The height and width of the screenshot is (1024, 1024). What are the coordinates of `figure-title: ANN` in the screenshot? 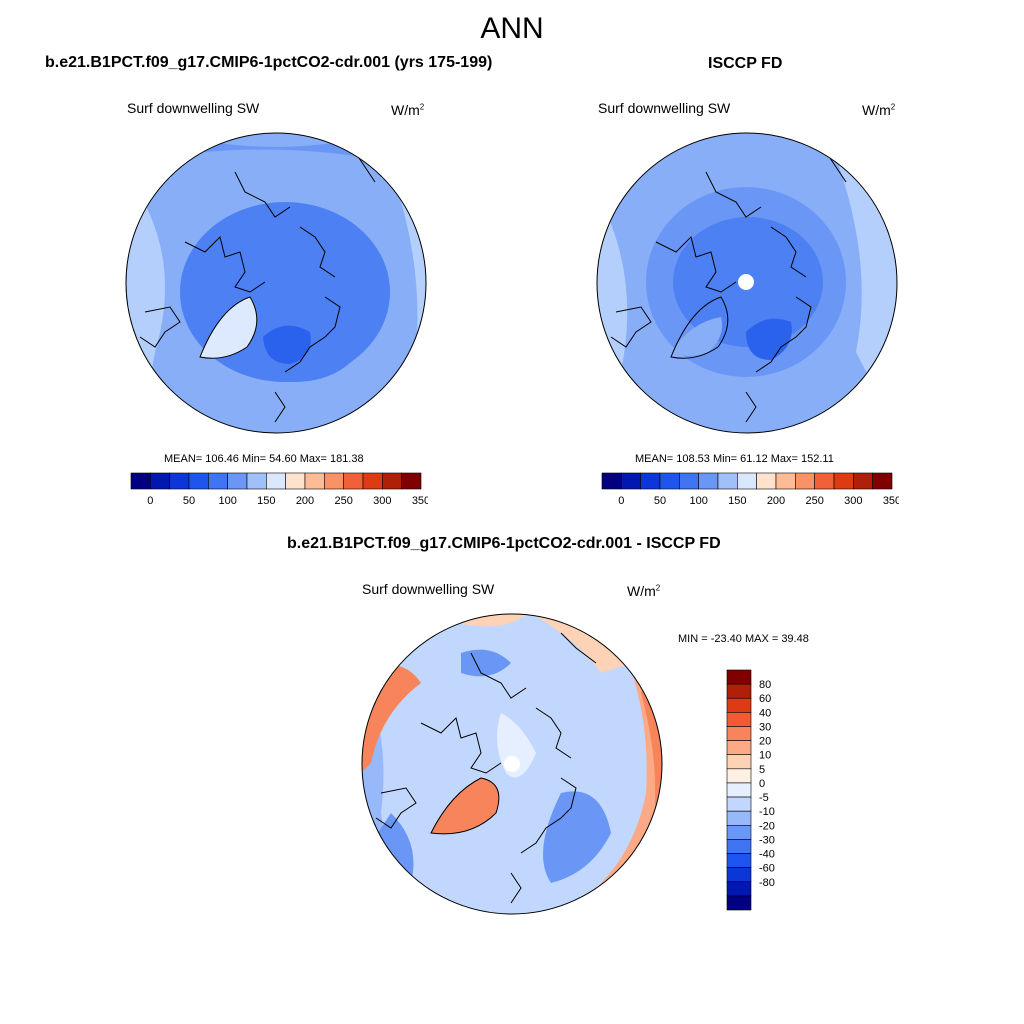 It's located at (512, 28).